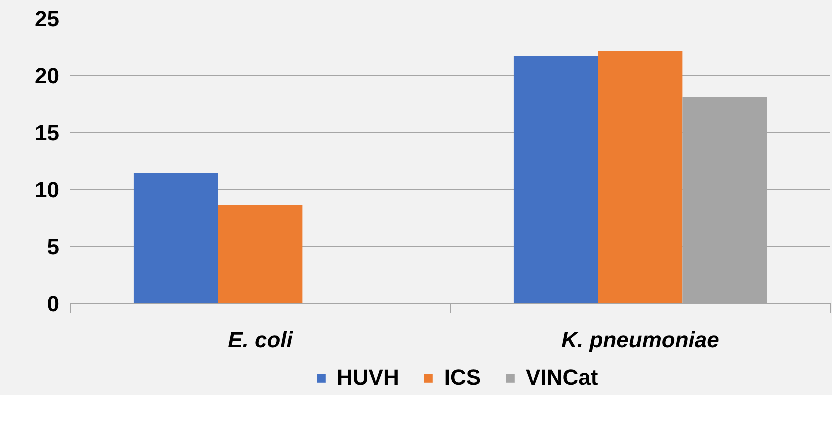 Image resolution: width=837 pixels, height=441 pixels. I want to click on x-tick-label: E. coli, so click(261, 340).